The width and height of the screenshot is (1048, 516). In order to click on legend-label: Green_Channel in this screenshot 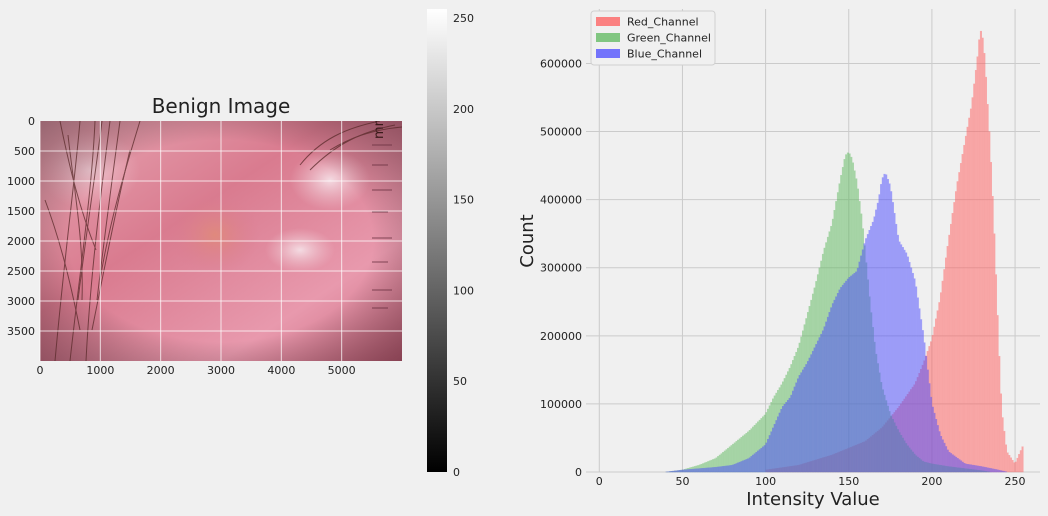, I will do `click(669, 38)`.